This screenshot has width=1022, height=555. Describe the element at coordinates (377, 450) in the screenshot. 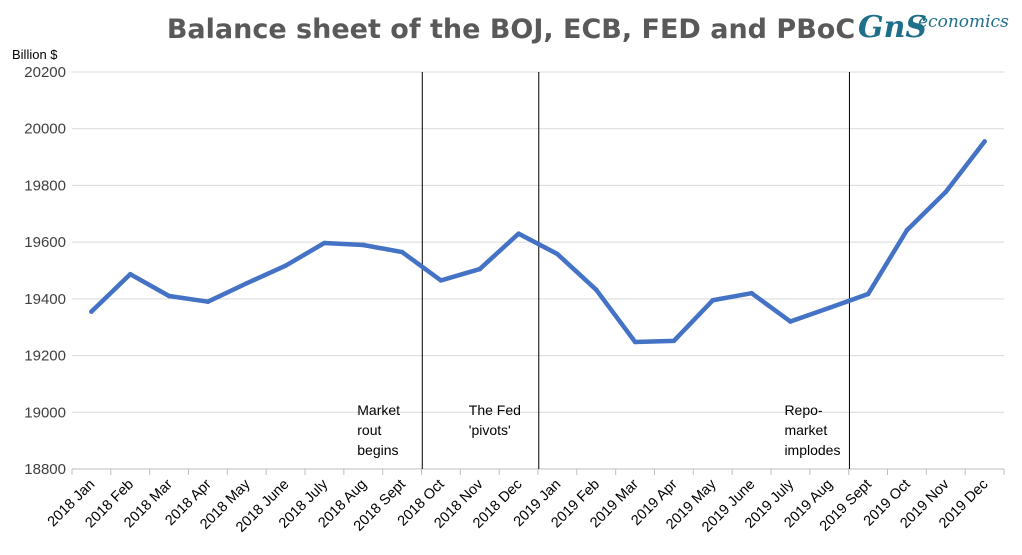

I see `annotation-line: begins` at that location.